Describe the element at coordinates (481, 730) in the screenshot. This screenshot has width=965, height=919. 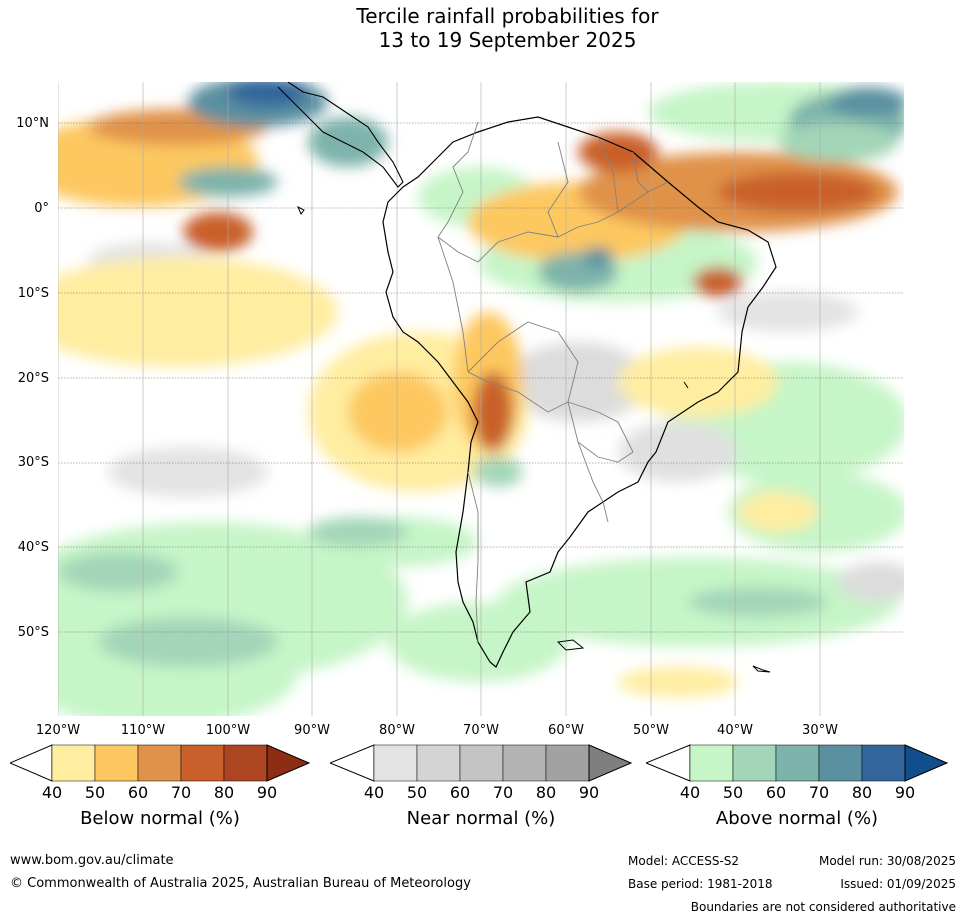
I see `lon-label-70w: 70°W` at that location.